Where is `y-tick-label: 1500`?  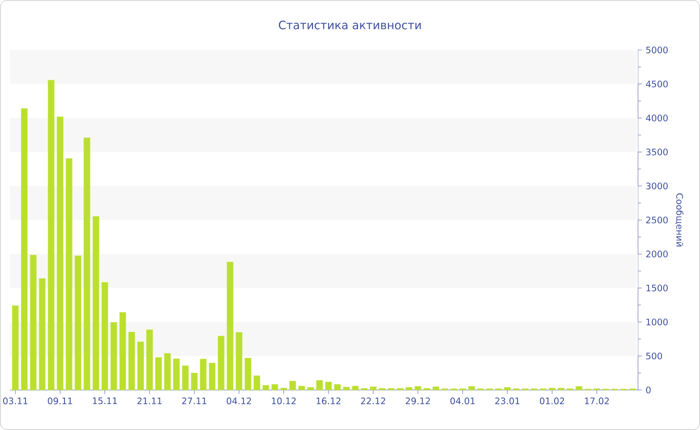
y-tick-label: 1500 is located at coordinates (657, 288).